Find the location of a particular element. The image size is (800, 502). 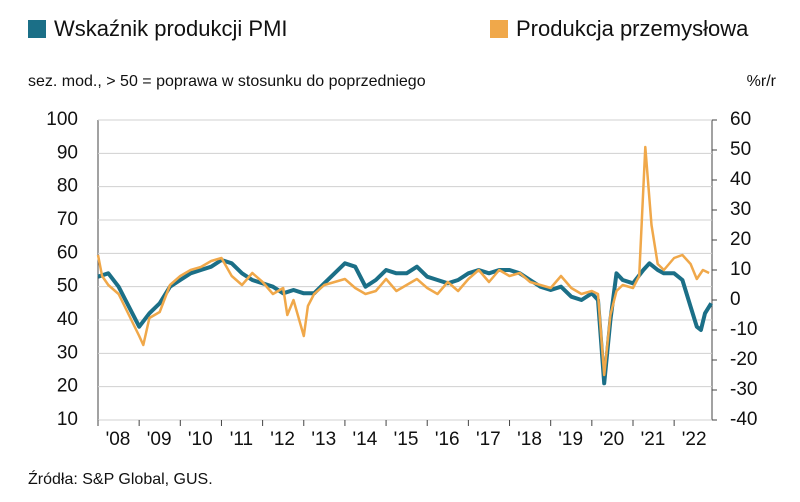

legend-label: Wskaźnik produkcji PMI is located at coordinates (171, 28).